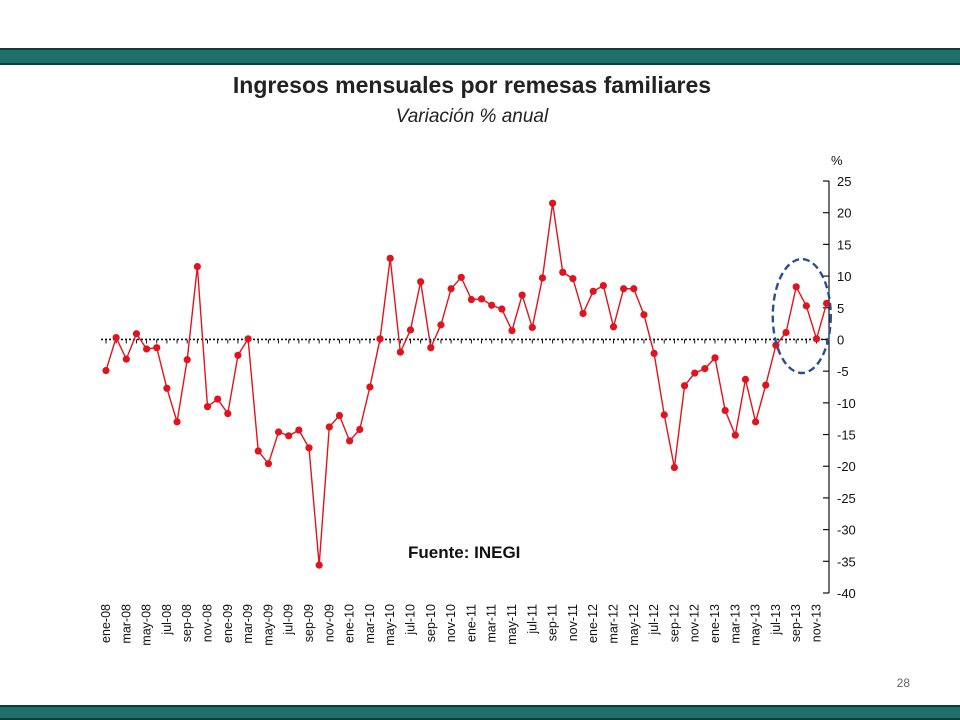 The width and height of the screenshot is (960, 720). I want to click on page-number: 28, so click(903, 683).